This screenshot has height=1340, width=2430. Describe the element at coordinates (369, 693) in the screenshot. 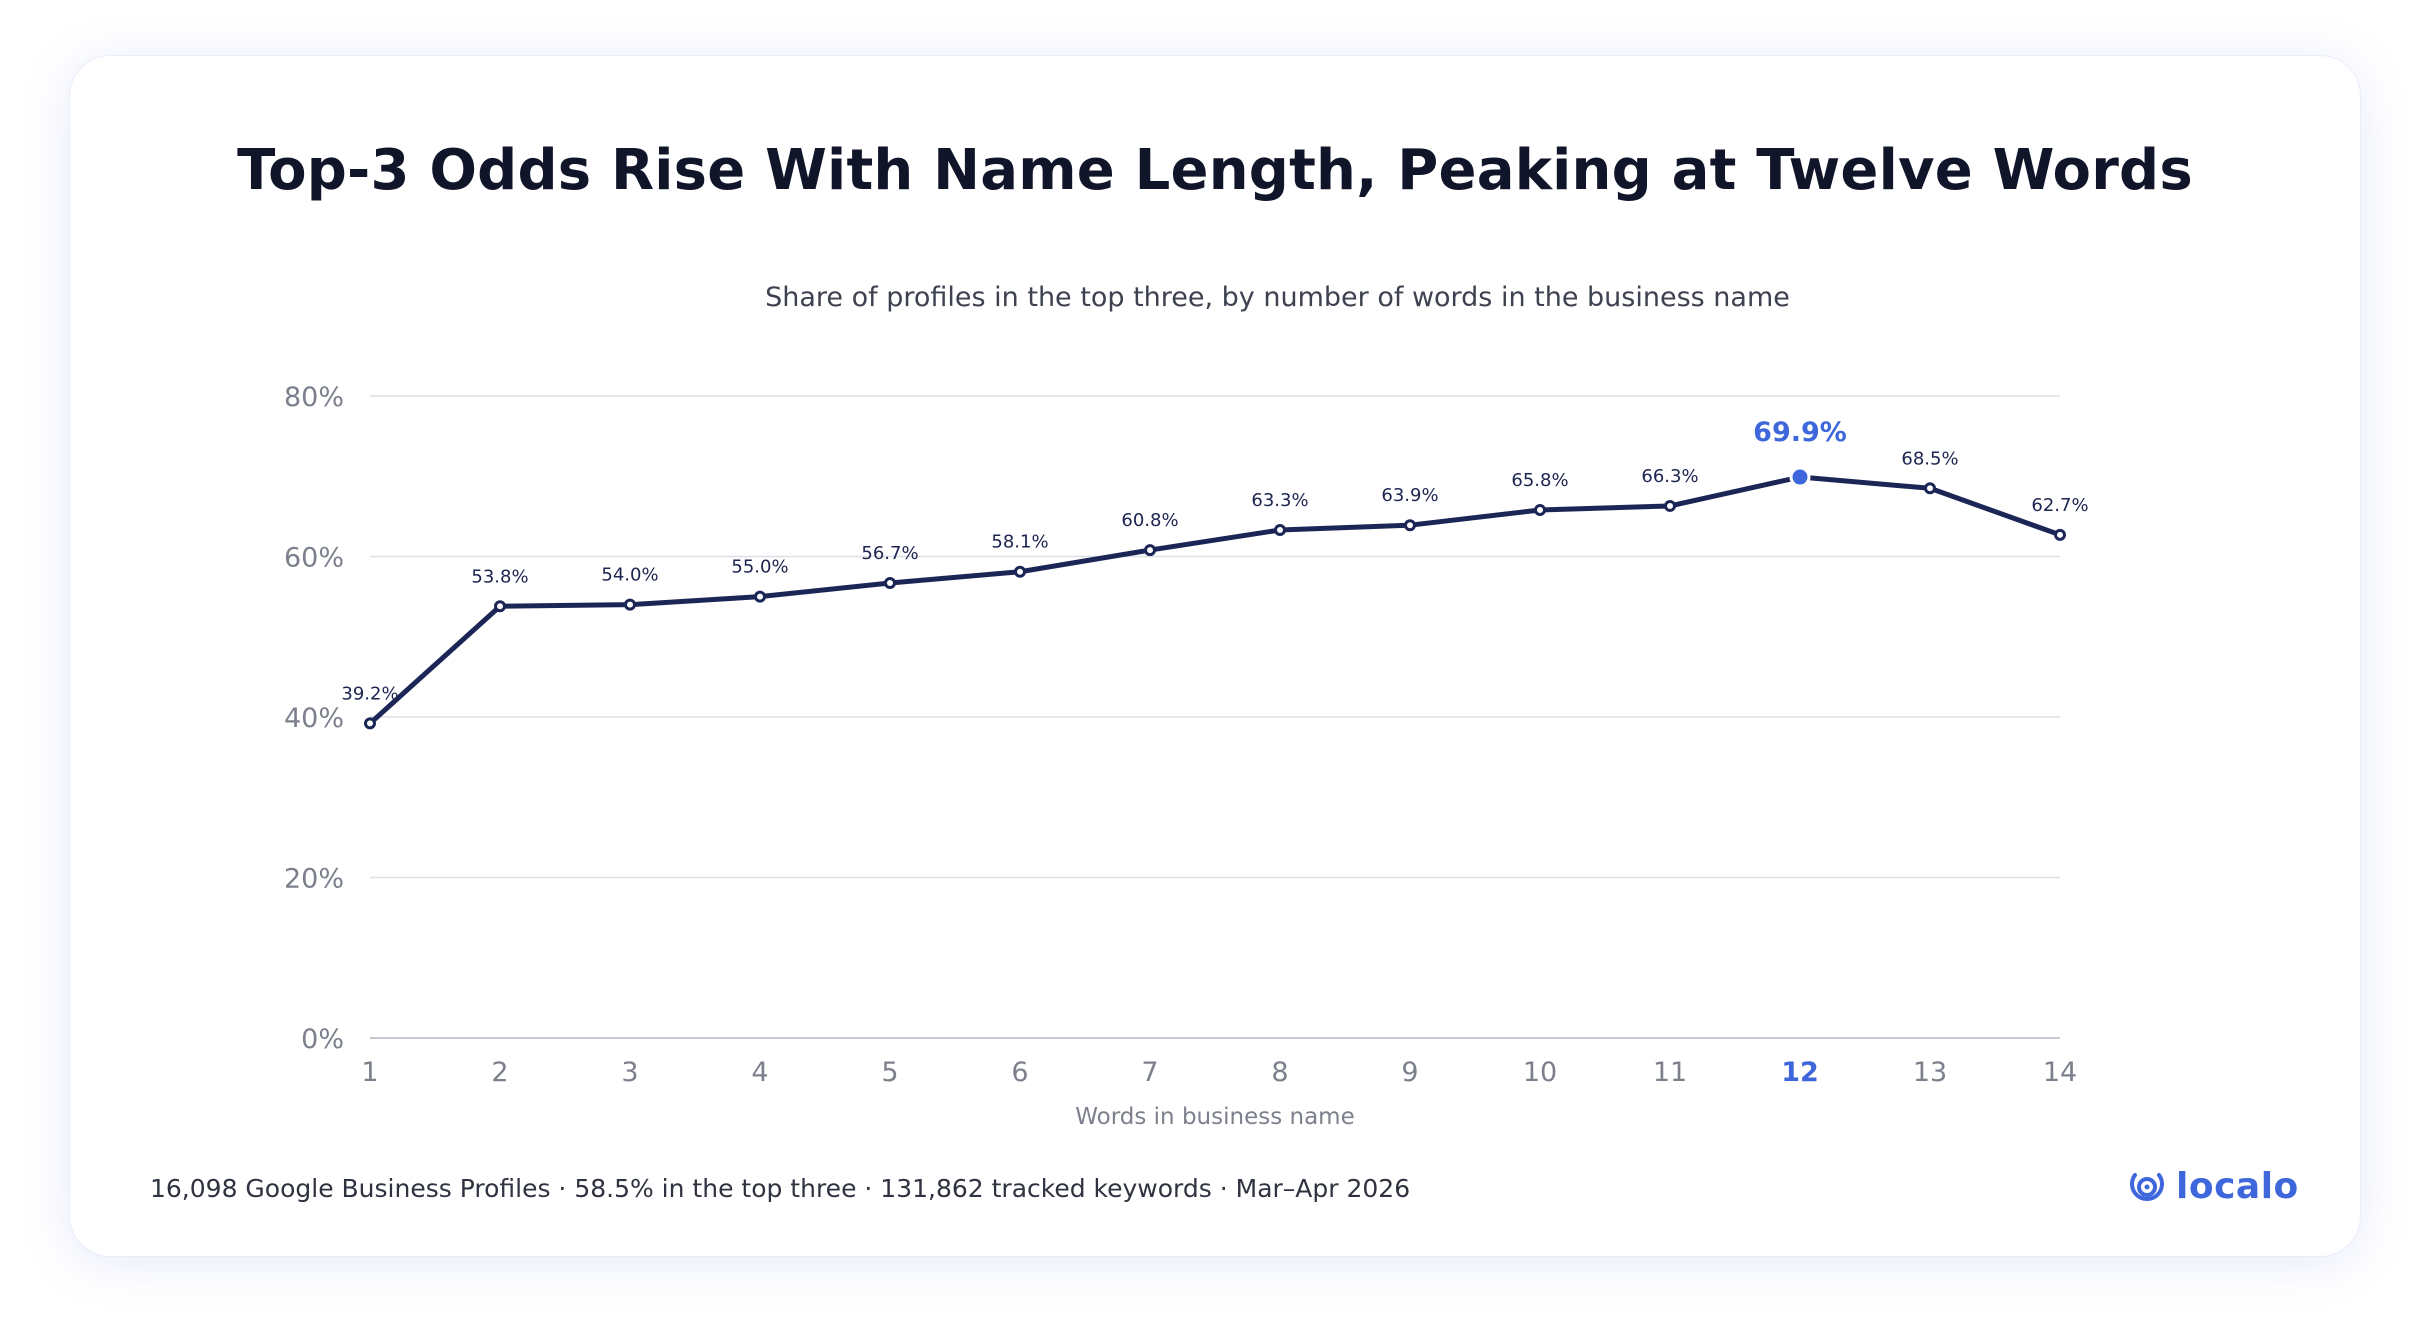

I see `data-label: 39.2%` at that location.